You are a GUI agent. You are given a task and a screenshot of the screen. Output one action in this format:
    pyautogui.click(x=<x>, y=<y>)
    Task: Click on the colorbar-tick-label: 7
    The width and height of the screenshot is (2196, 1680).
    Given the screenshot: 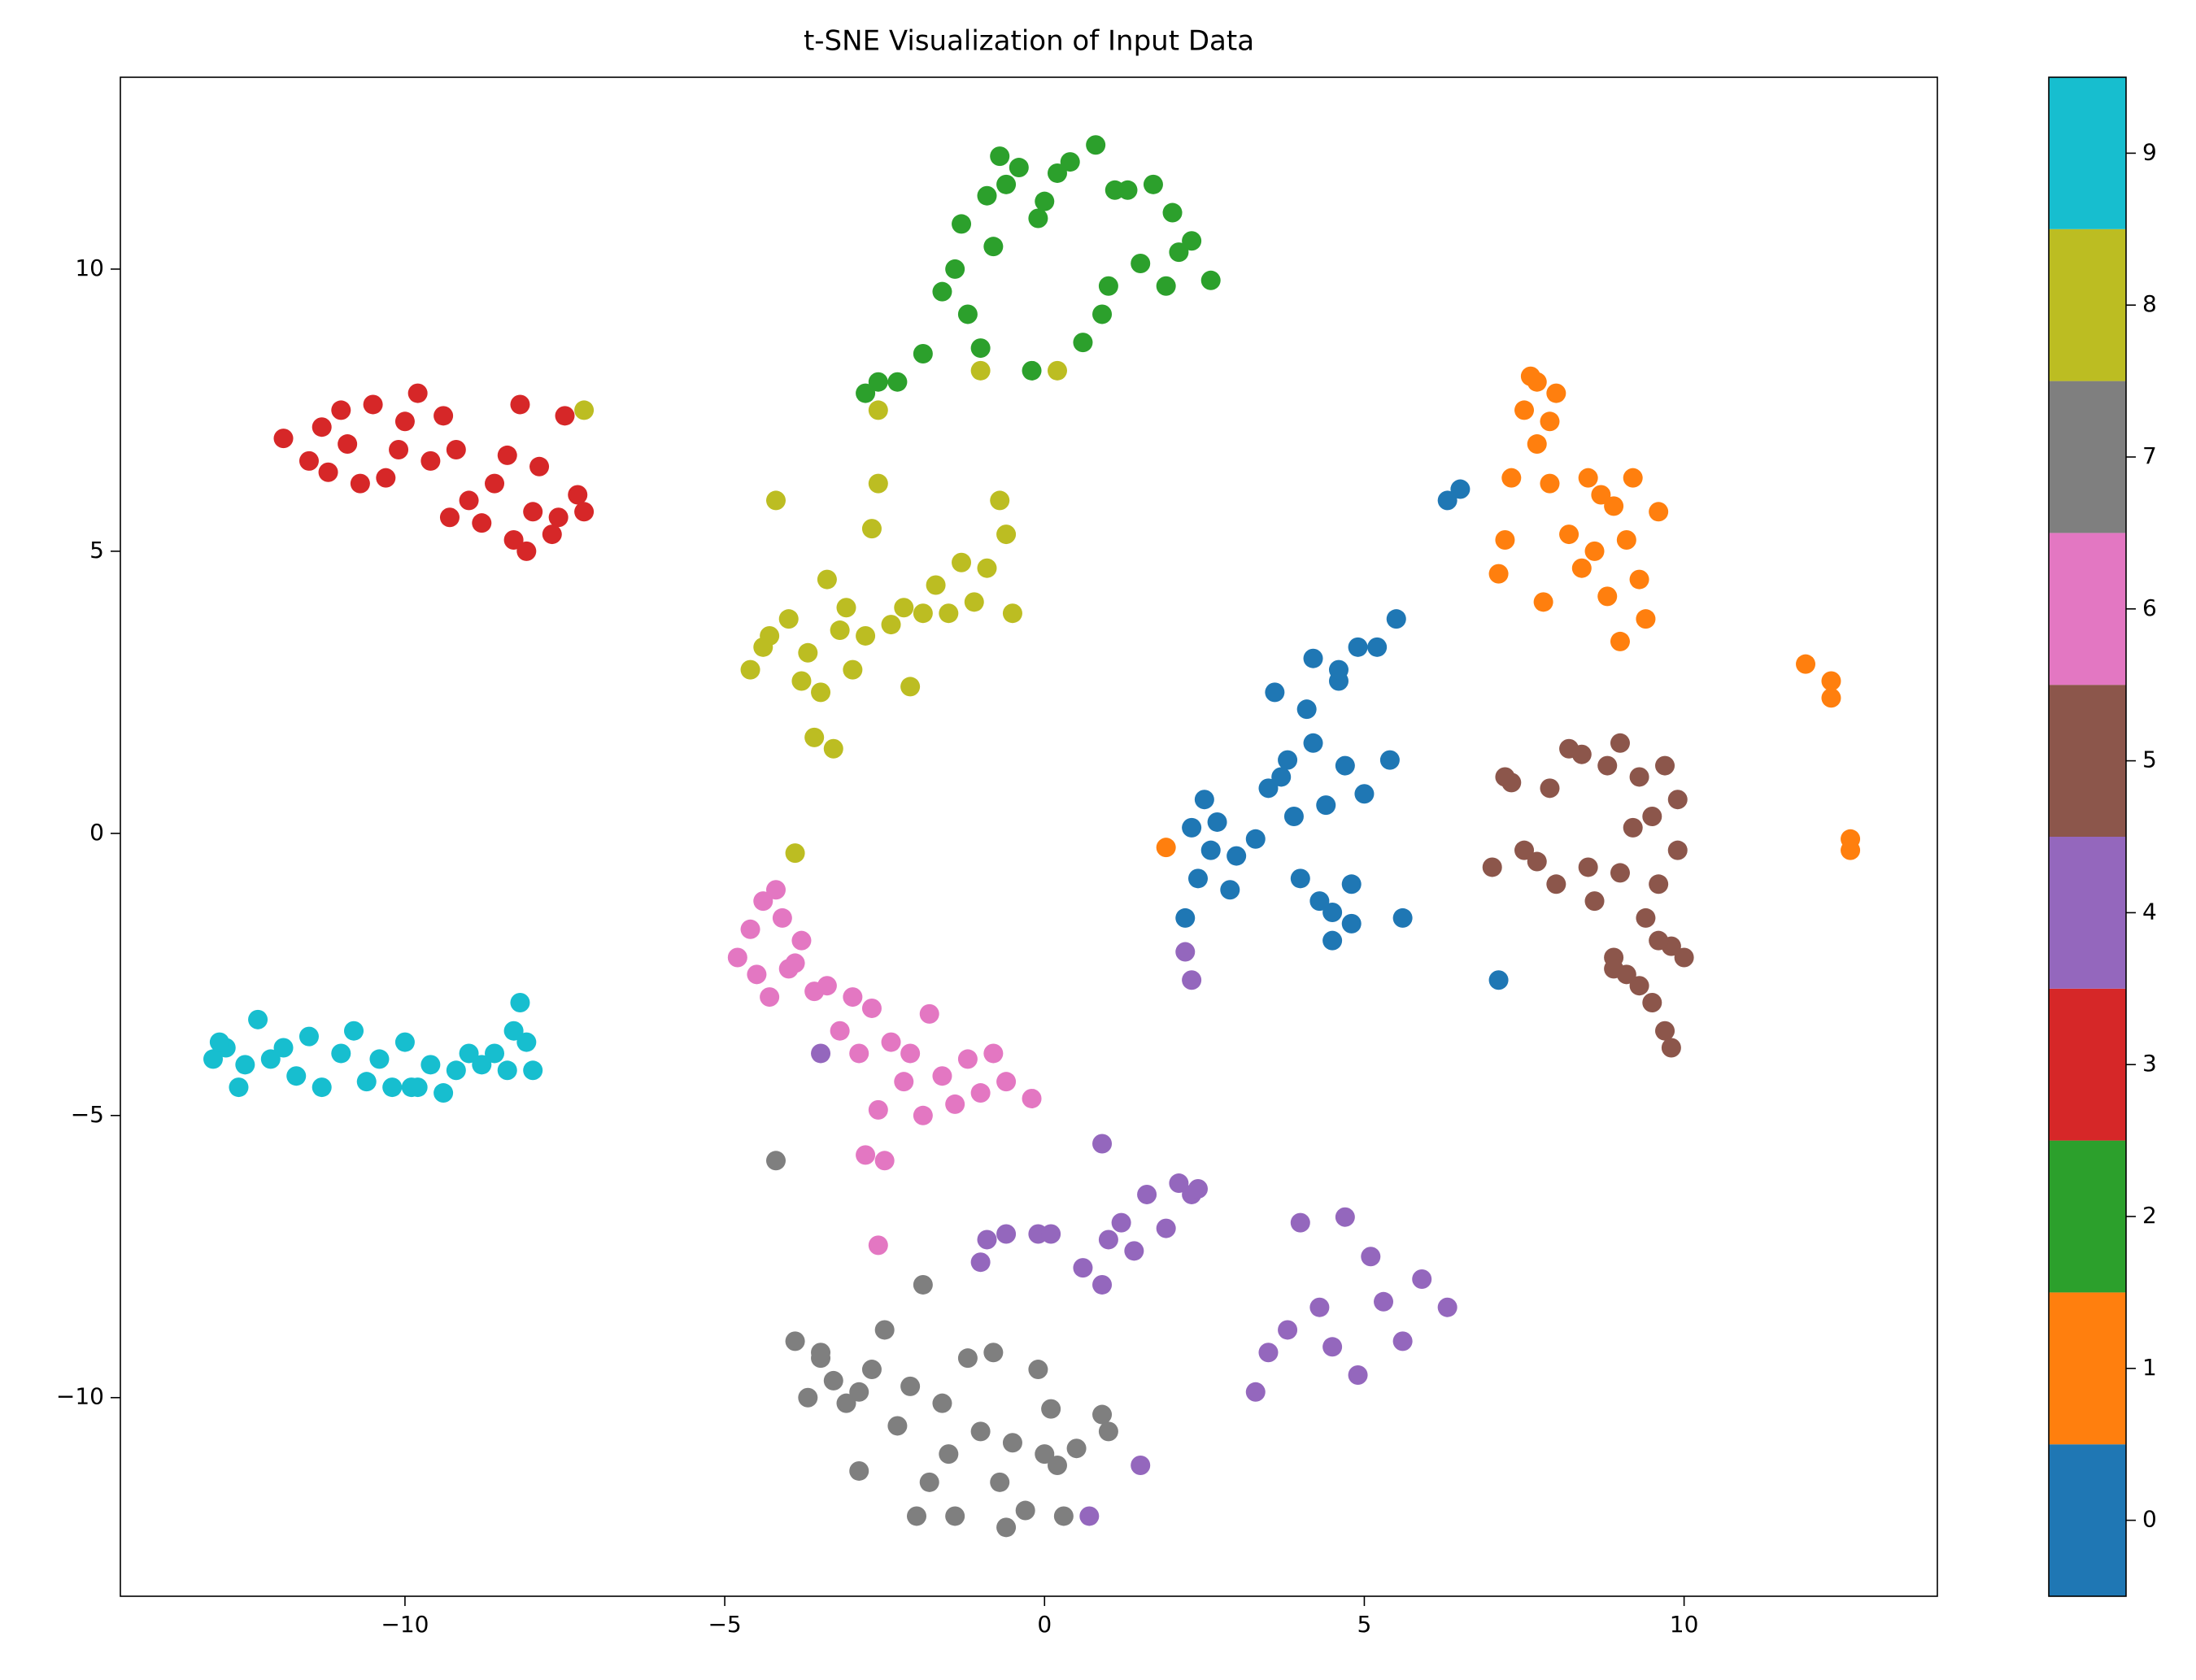 What is the action you would take?
    pyautogui.click(x=2149, y=455)
    